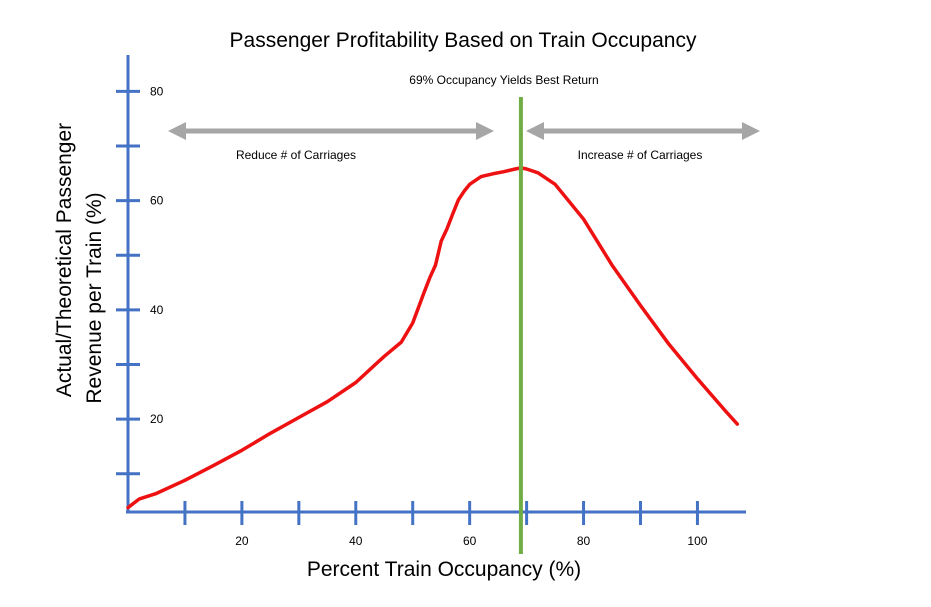  What do you see at coordinates (157, 201) in the screenshot?
I see `y-tick-label-1: 60` at bounding box center [157, 201].